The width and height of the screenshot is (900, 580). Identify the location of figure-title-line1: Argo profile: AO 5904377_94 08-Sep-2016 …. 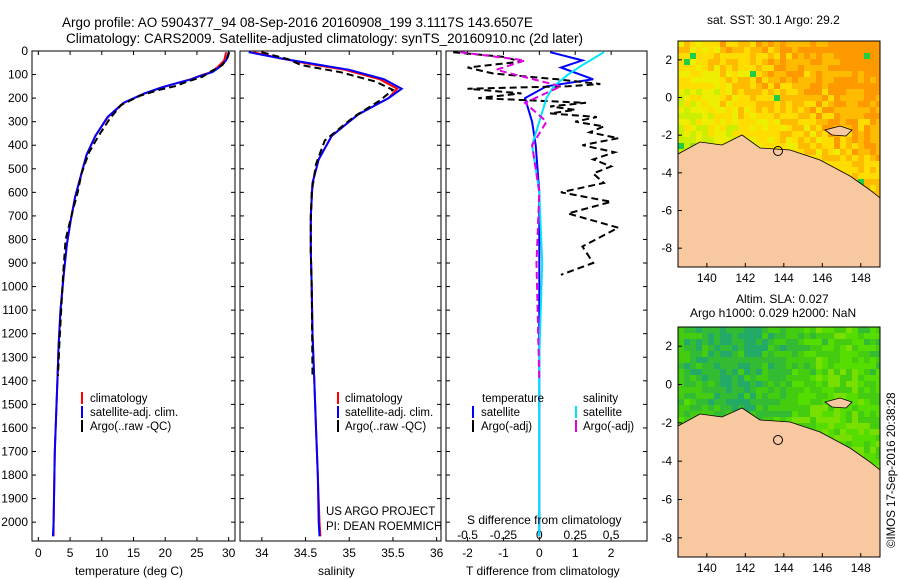
(297, 22).